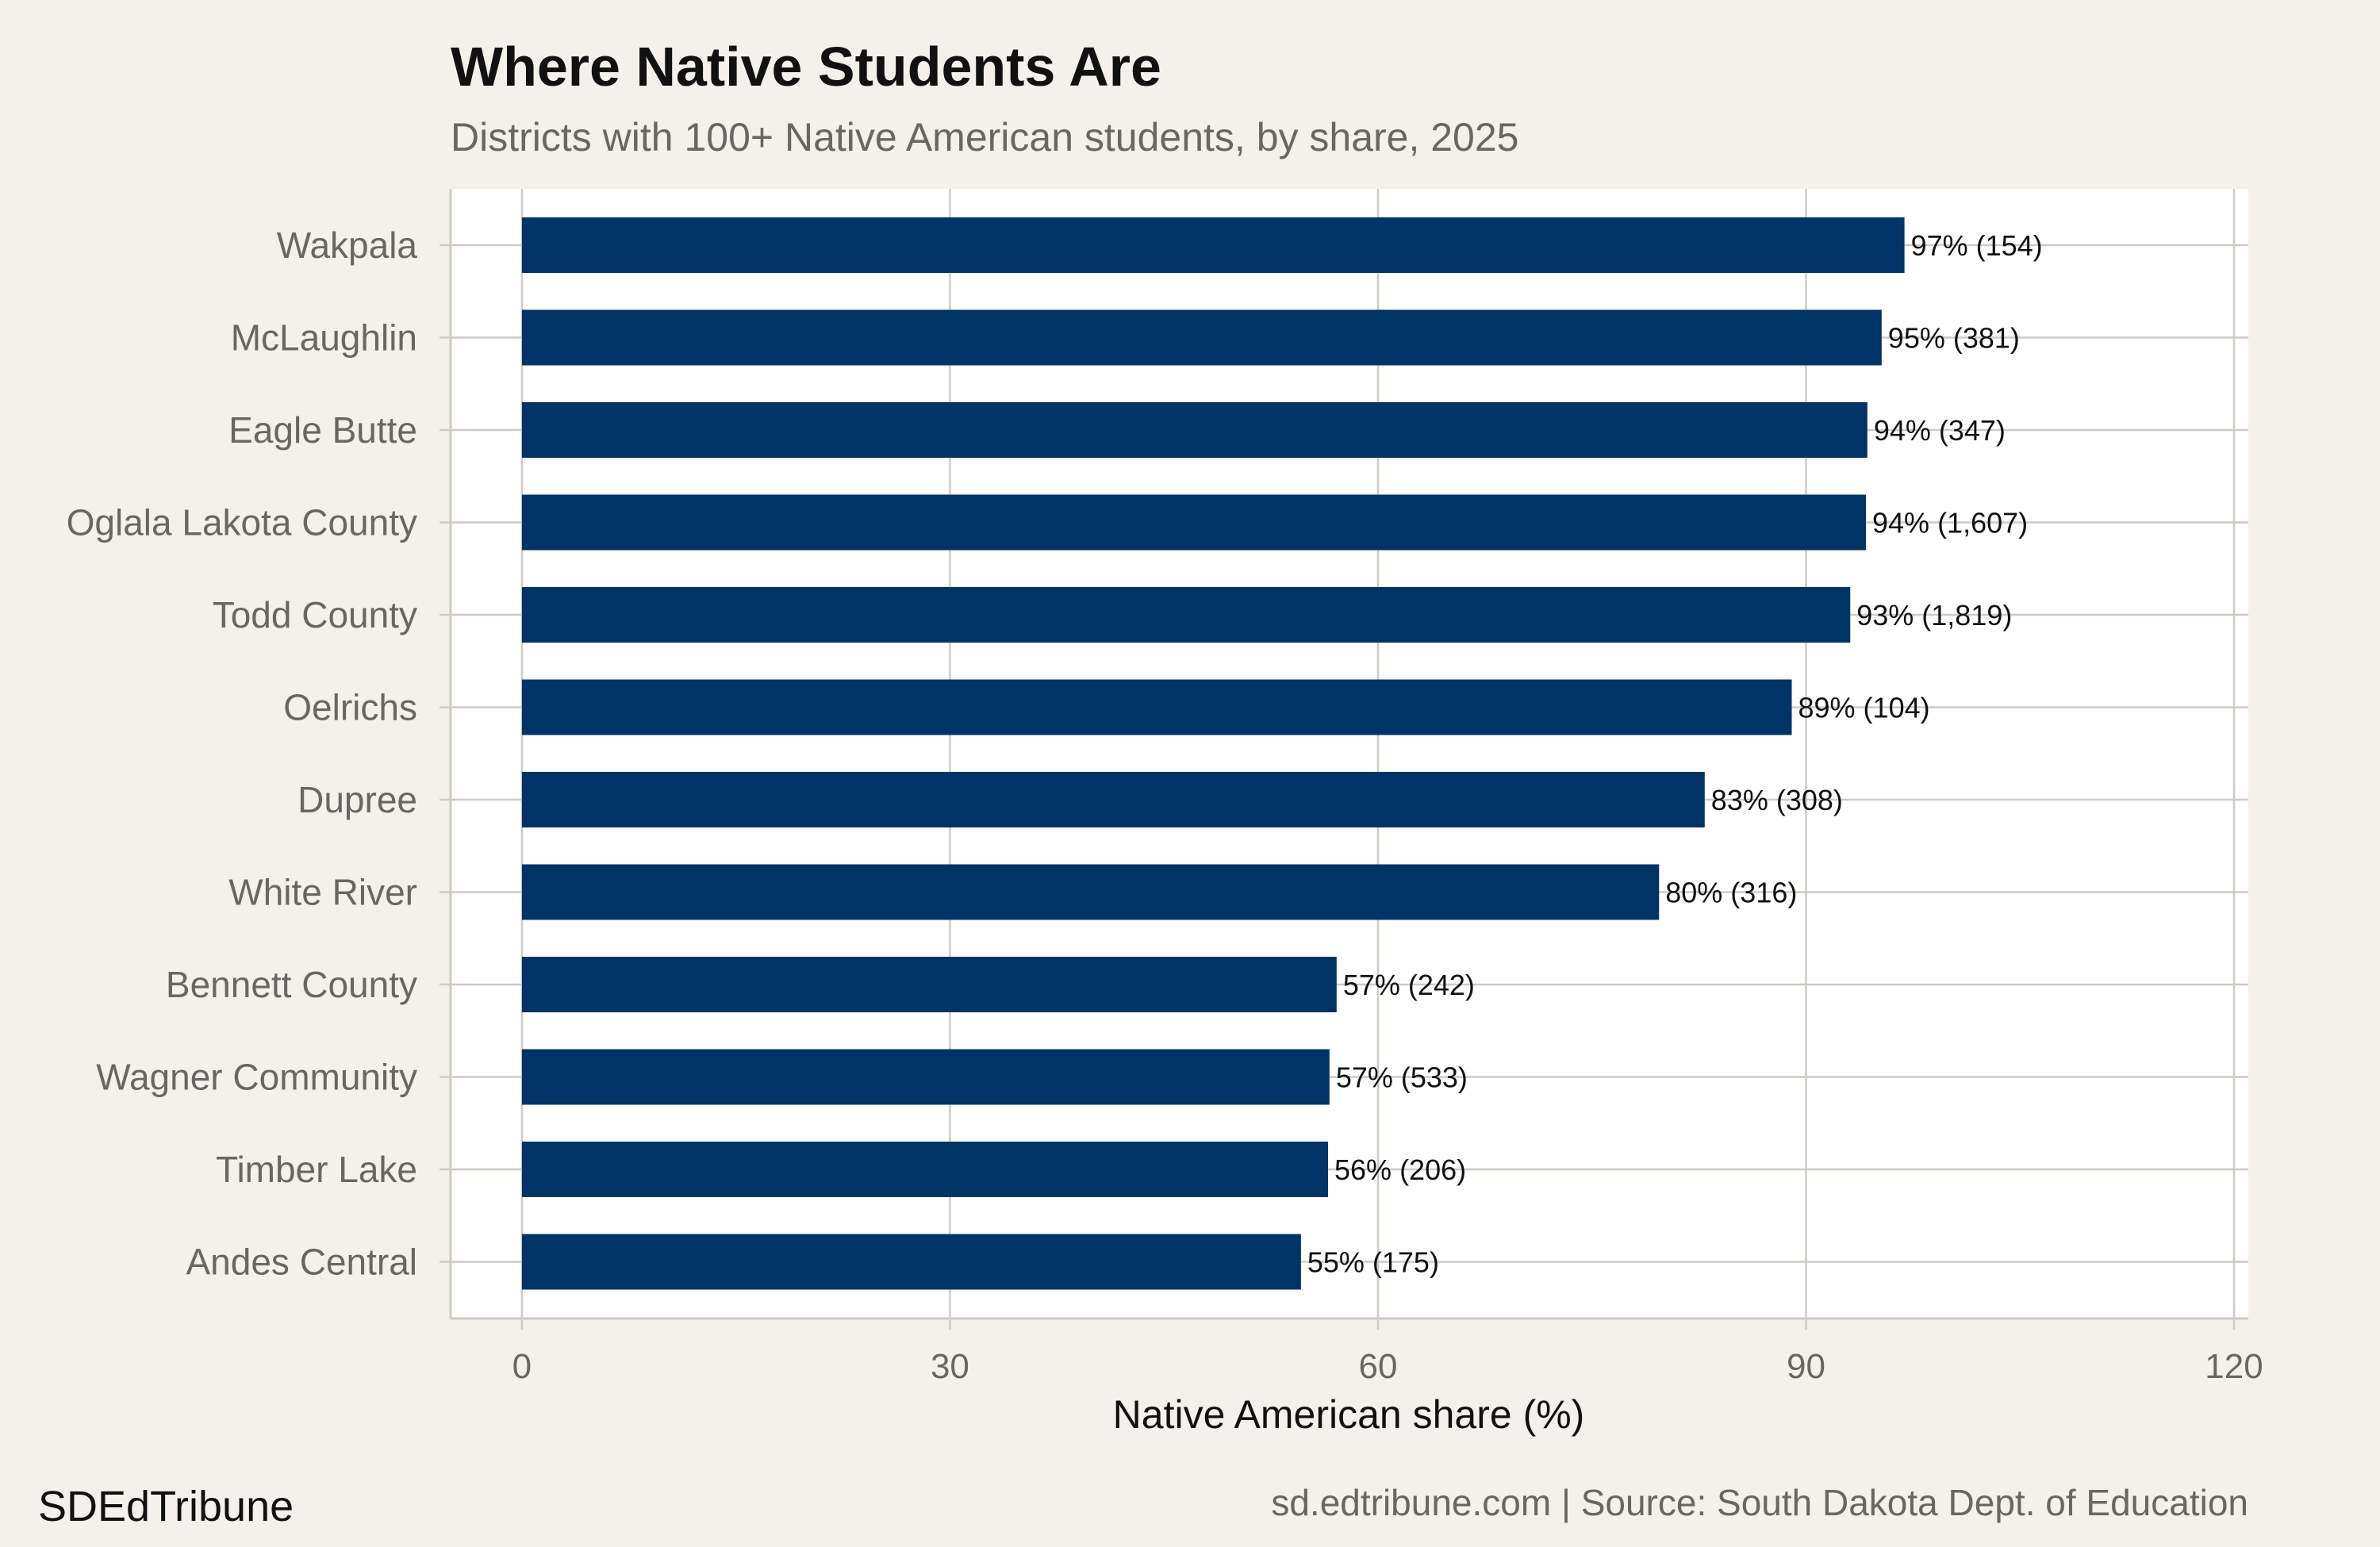 The image size is (2380, 1547). Describe the element at coordinates (291, 984) in the screenshot. I see `y-tick-label: Bennett County` at that location.